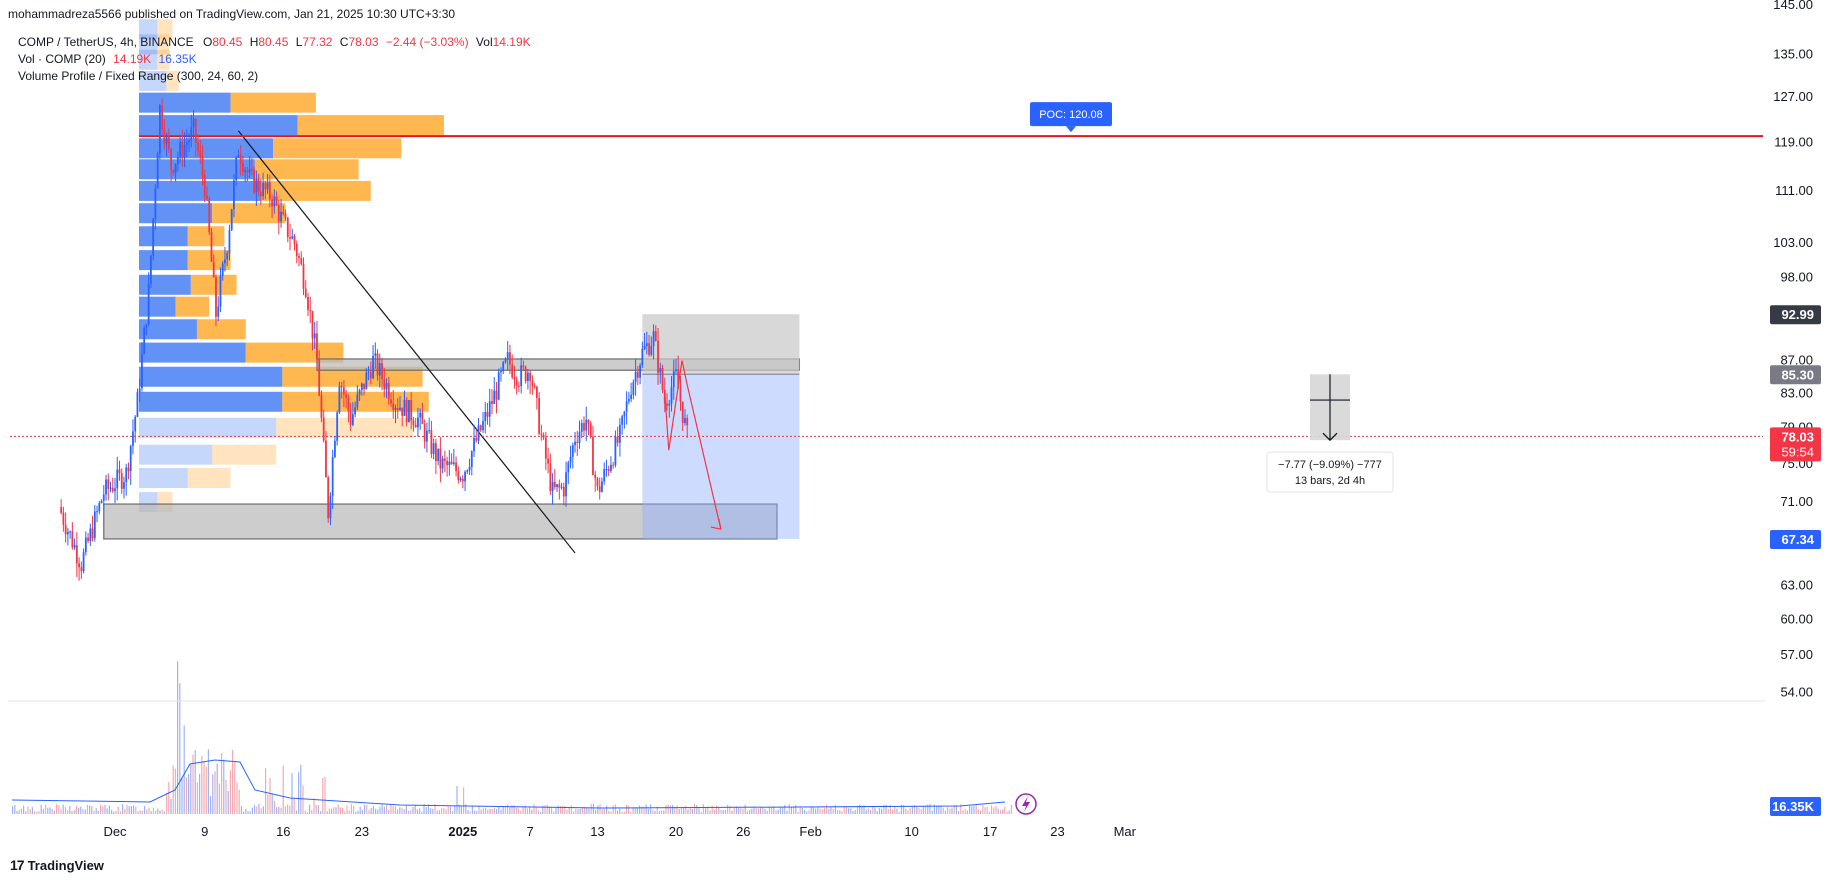 The width and height of the screenshot is (1835, 883). What do you see at coordinates (107, 59) in the screenshot?
I see `volume-indicator-legend: Vol · COMP (20) 14.19K 16.35K` at bounding box center [107, 59].